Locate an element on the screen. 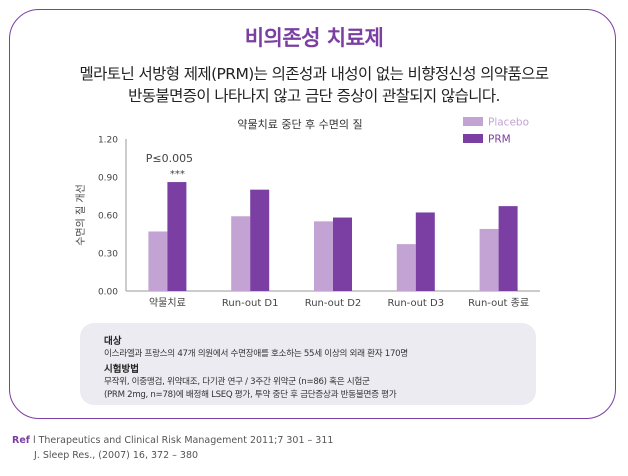 Image resolution: width=628 pixels, height=476 pixels. x-tick-label: 약물치료 is located at coordinates (167, 303).